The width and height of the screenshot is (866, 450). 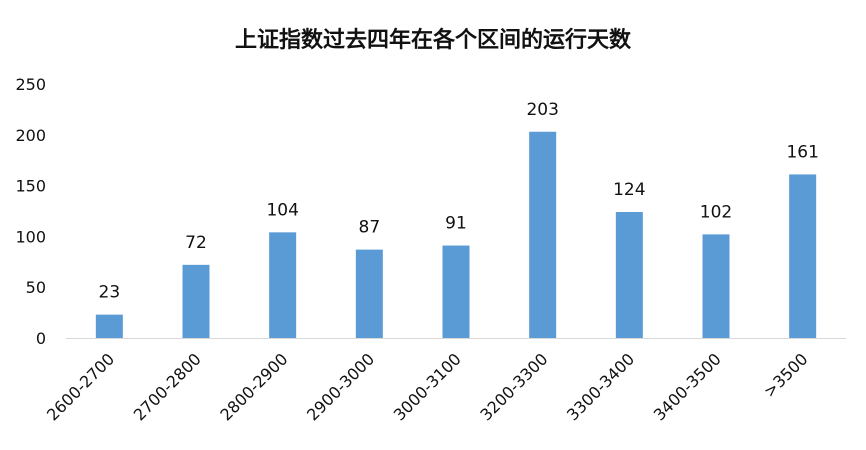 I want to click on data-label: 161, so click(x=802, y=152).